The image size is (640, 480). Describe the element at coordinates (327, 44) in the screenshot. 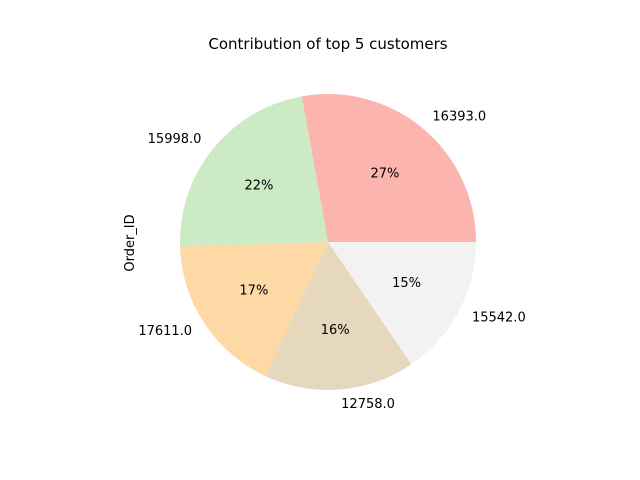

I see `chart-title: Contribution of top 5 customers` at that location.